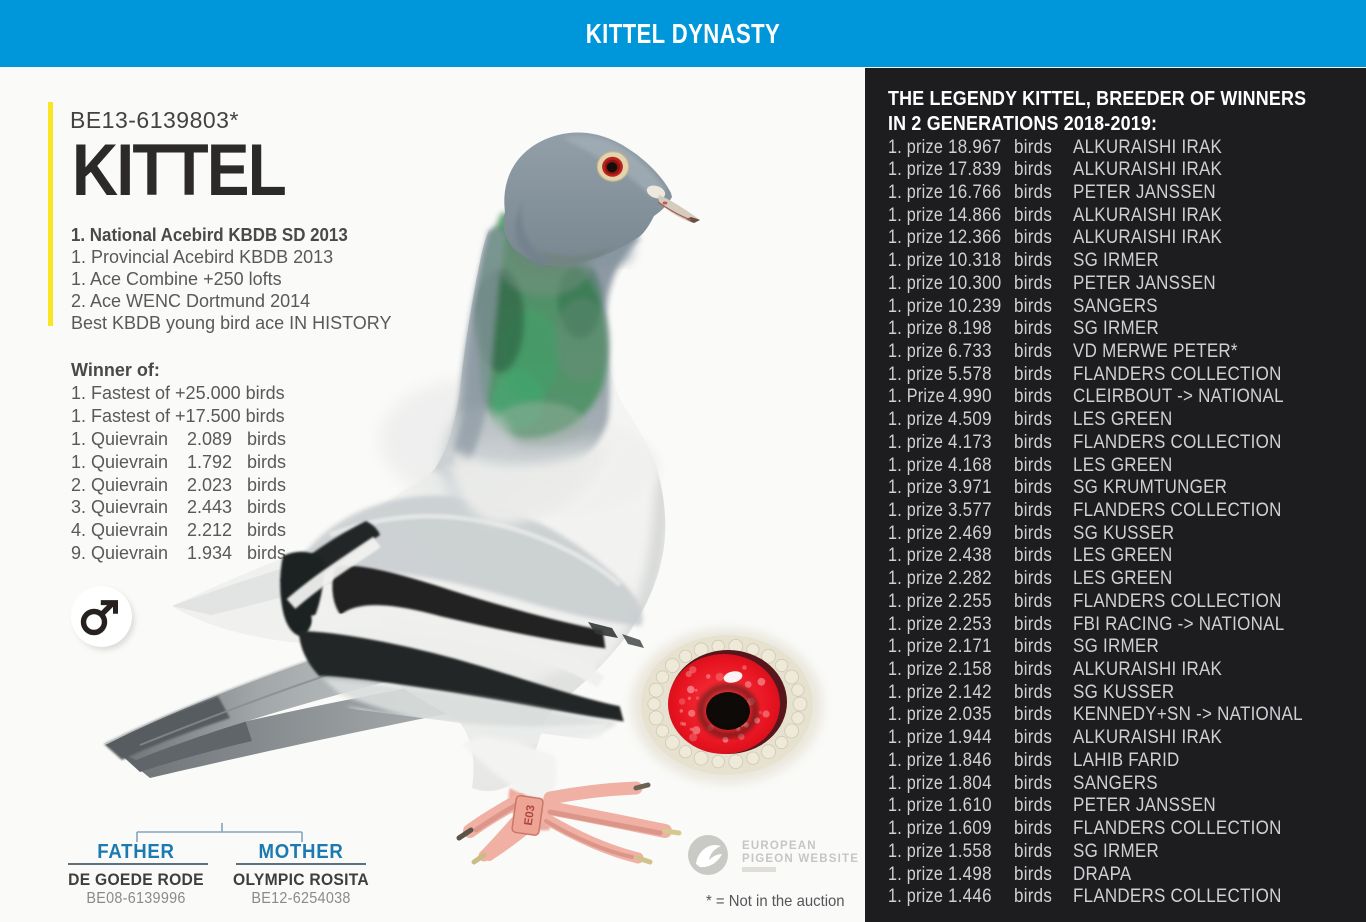 The image size is (1366, 922). Describe the element at coordinates (800, 859) in the screenshot. I see `svg-text: PIGEON WEBSITE` at that location.